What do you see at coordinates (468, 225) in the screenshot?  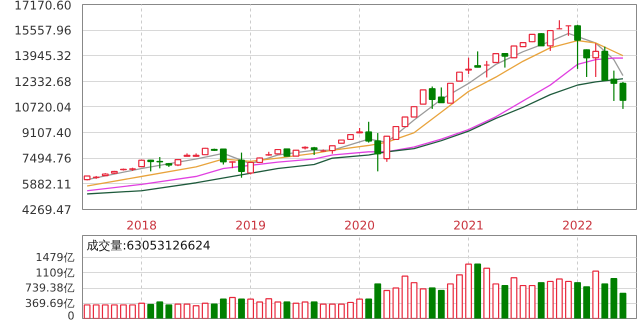 I see `x-tick-label: 2021` at bounding box center [468, 225].